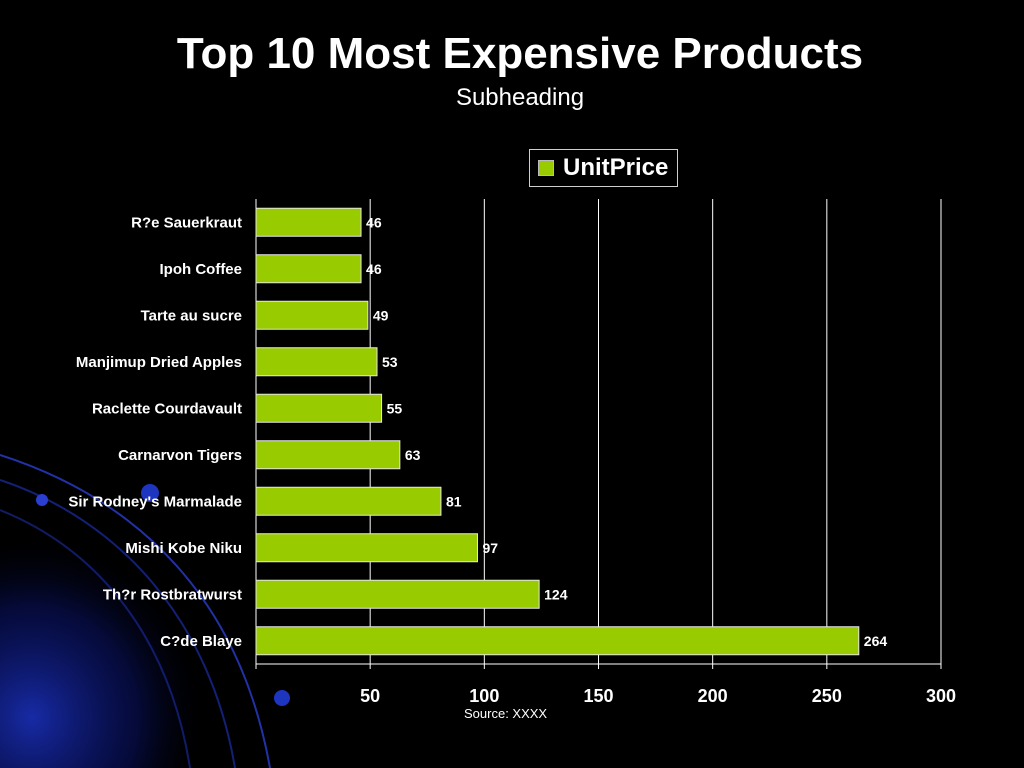 The height and width of the screenshot is (768, 1024). I want to click on data-label: 63, so click(413, 455).